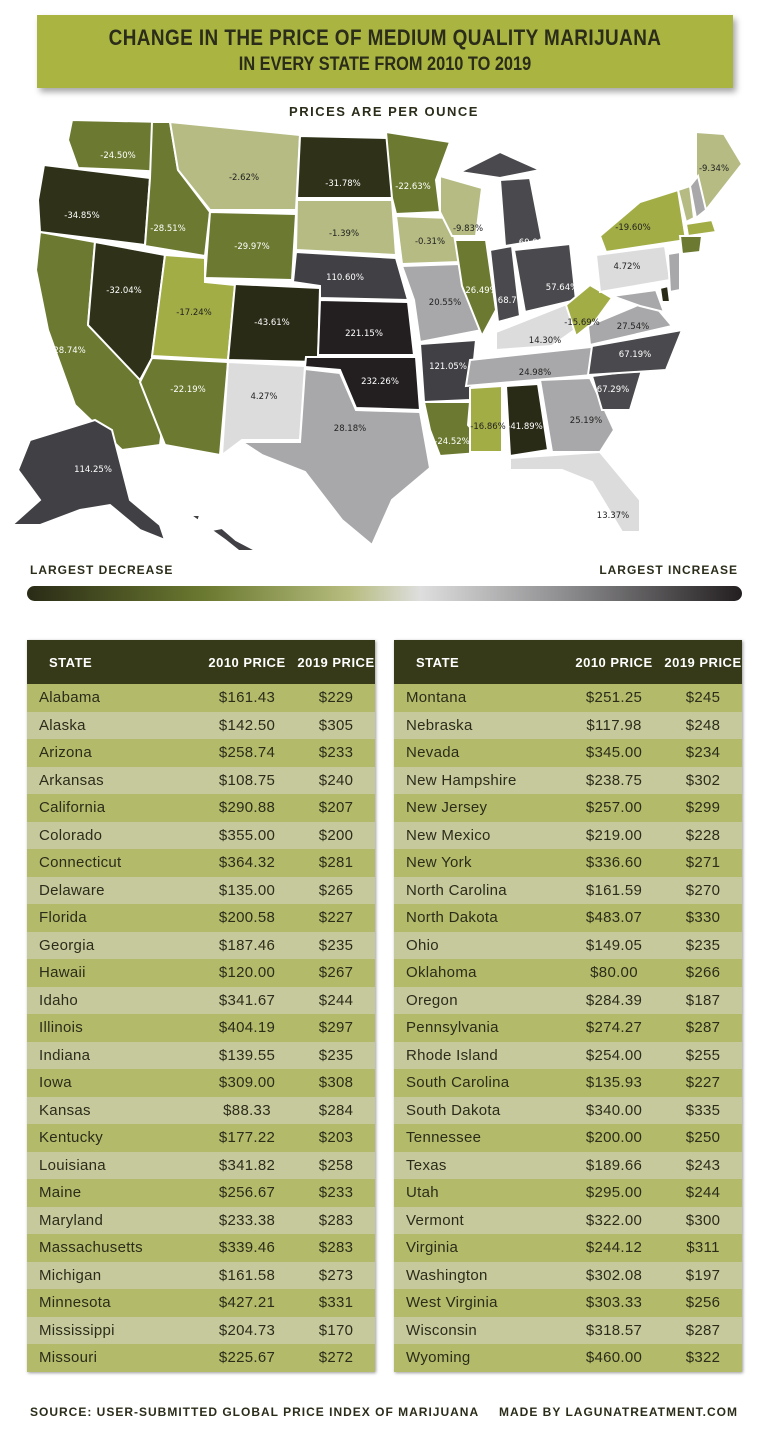 The height and width of the screenshot is (1447, 768). Describe the element at coordinates (201, 1028) in the screenshot. I see `table-row: Illinois $404.19 $297` at that location.